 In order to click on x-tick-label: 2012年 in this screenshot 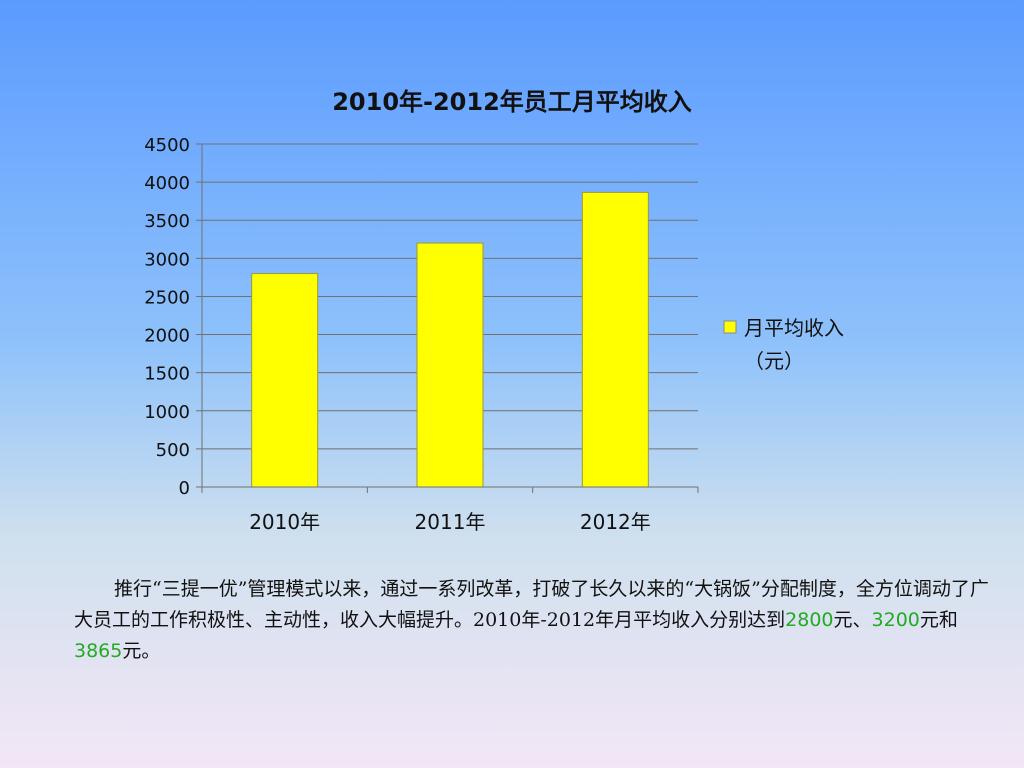, I will do `click(615, 522)`.